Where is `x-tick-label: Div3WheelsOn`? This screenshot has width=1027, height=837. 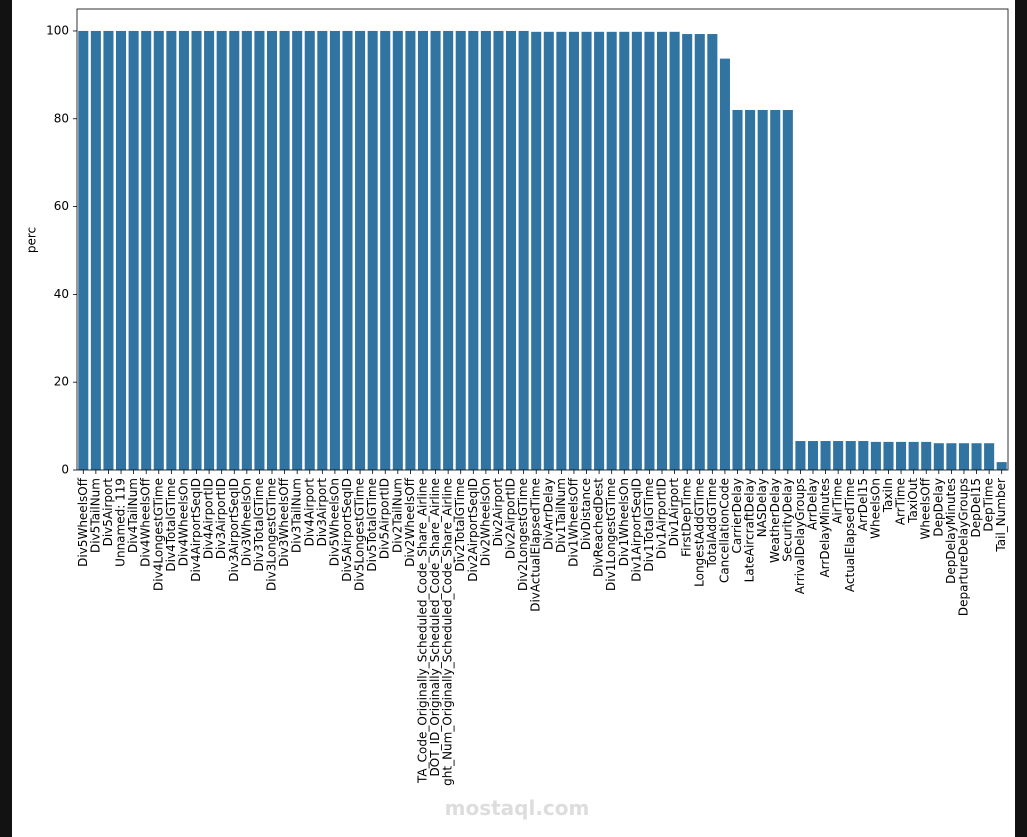 x-tick-label: Div3WheelsOn is located at coordinates (246, 522).